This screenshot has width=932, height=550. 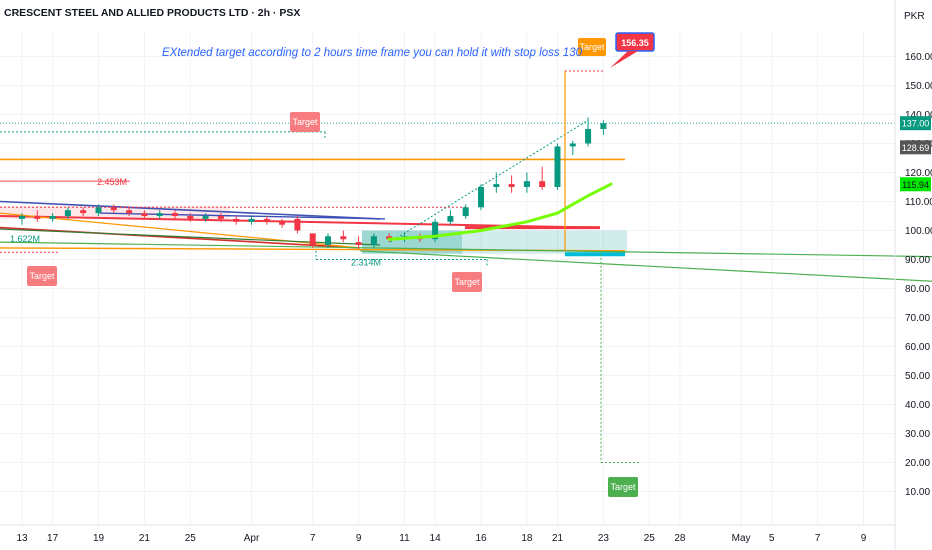 I want to click on time-tick-label: 7, so click(x=818, y=538).